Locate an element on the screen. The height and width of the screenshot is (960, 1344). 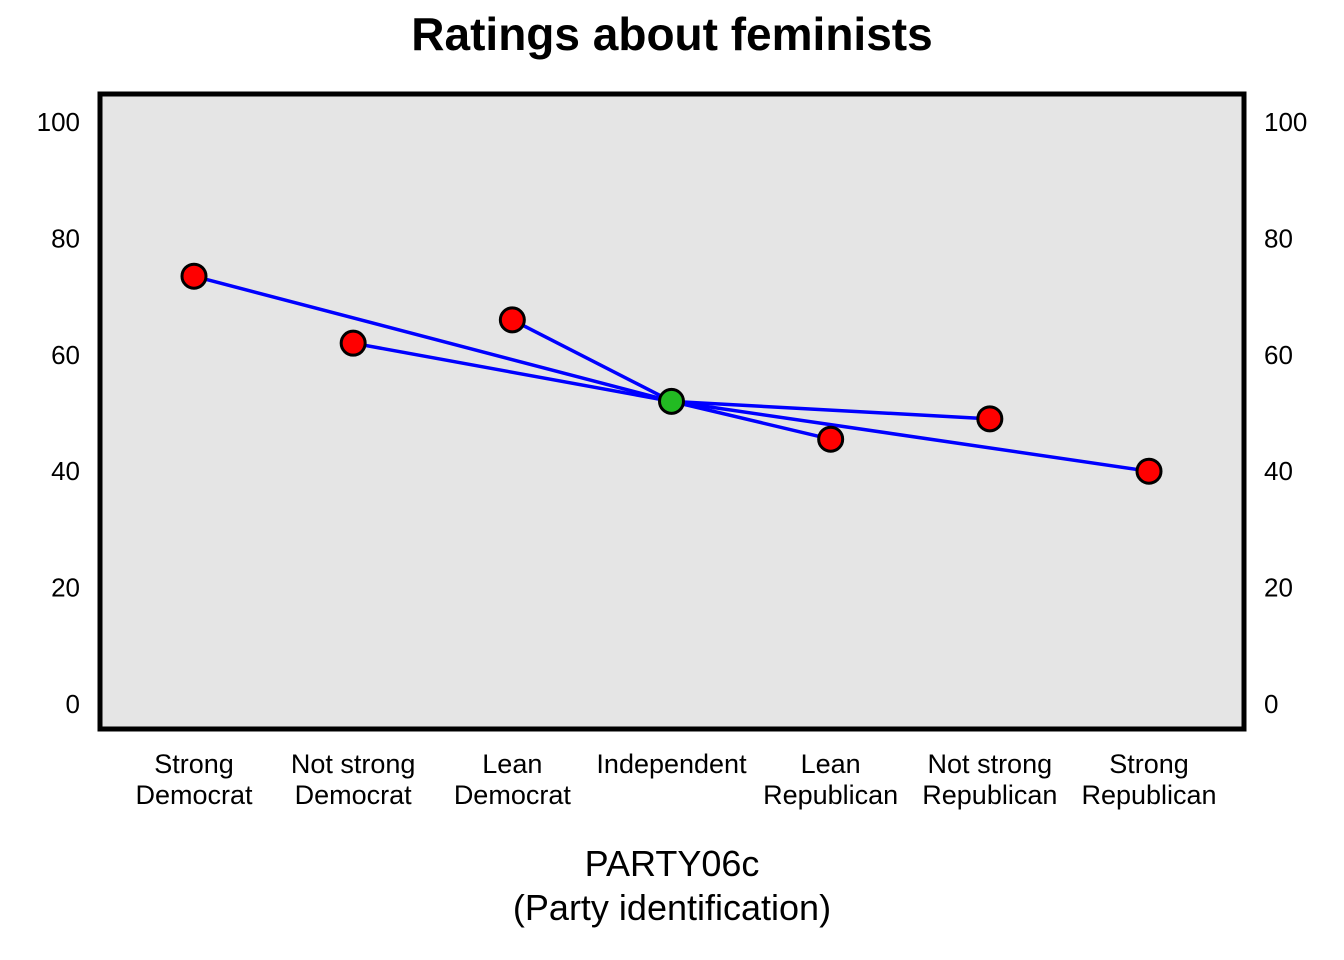
y-tick-label-right: 100 is located at coordinates (1285, 122).